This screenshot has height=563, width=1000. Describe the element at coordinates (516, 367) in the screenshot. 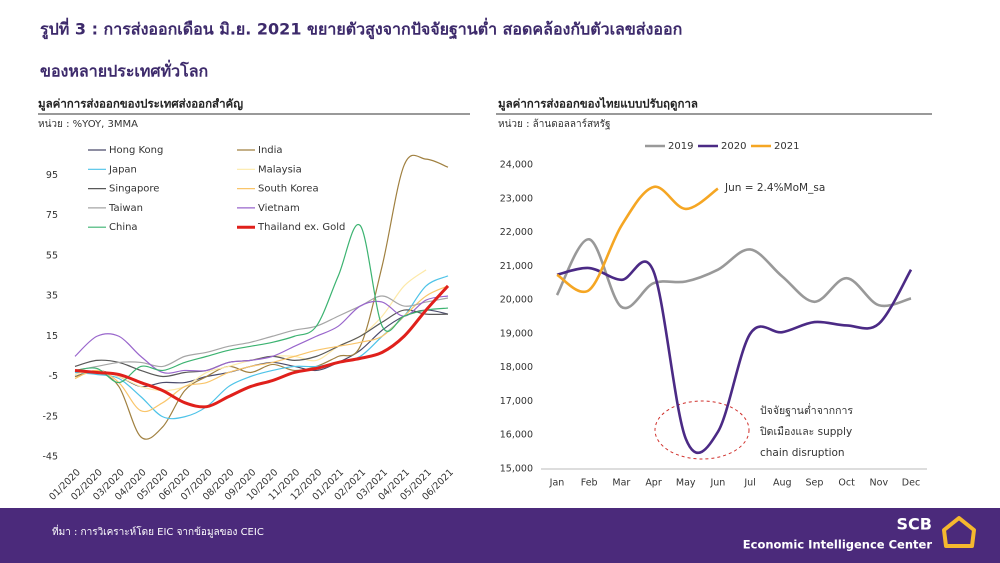

I see `y-tick-label: 18,000` at that location.